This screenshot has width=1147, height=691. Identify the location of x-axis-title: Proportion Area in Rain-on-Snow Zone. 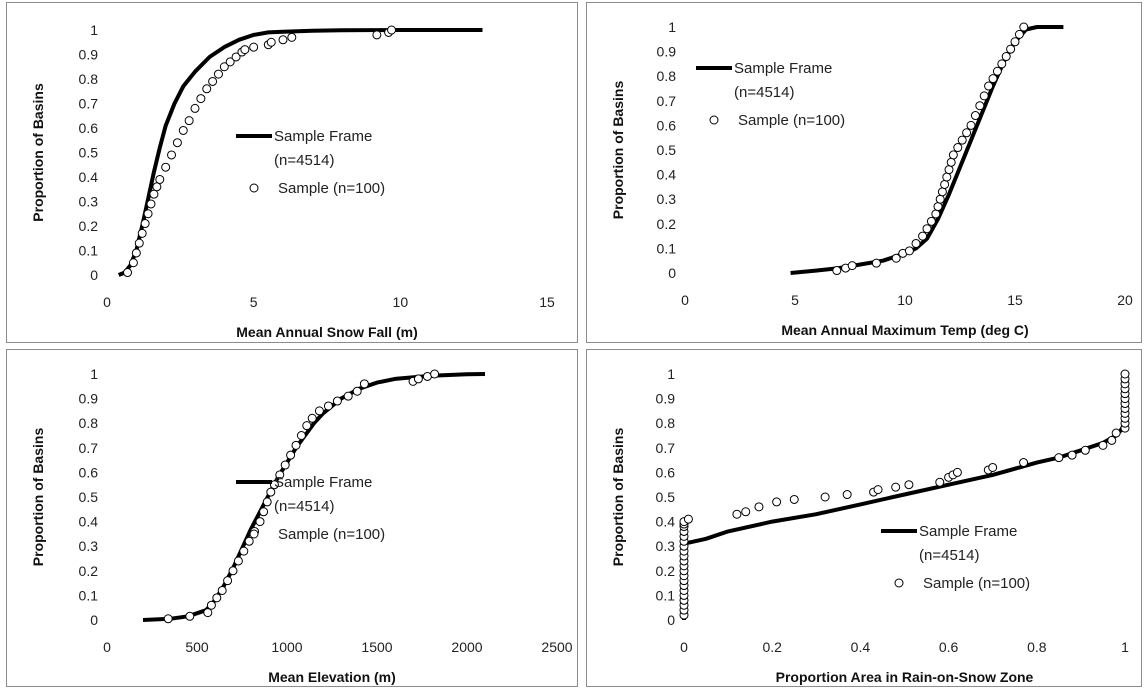
(905, 677).